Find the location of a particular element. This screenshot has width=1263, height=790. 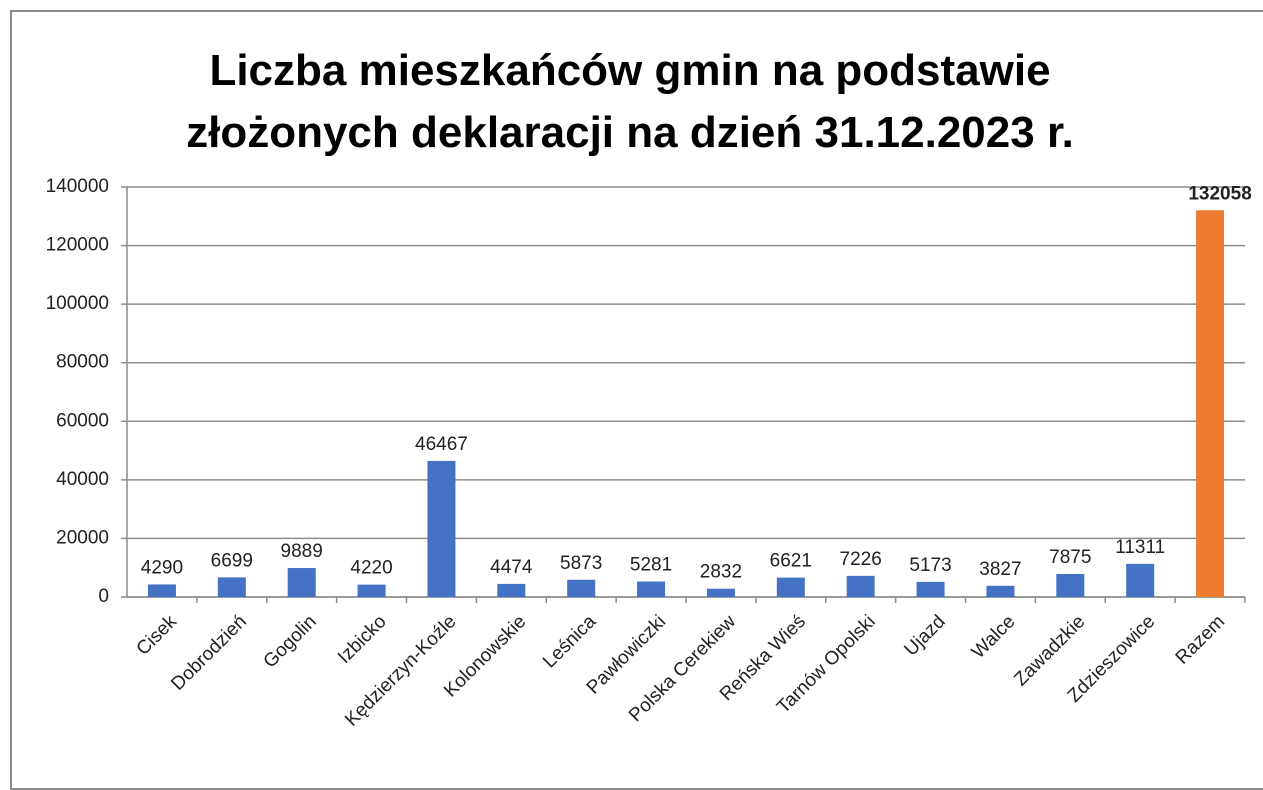

y-tick-label: 0 is located at coordinates (103, 596).